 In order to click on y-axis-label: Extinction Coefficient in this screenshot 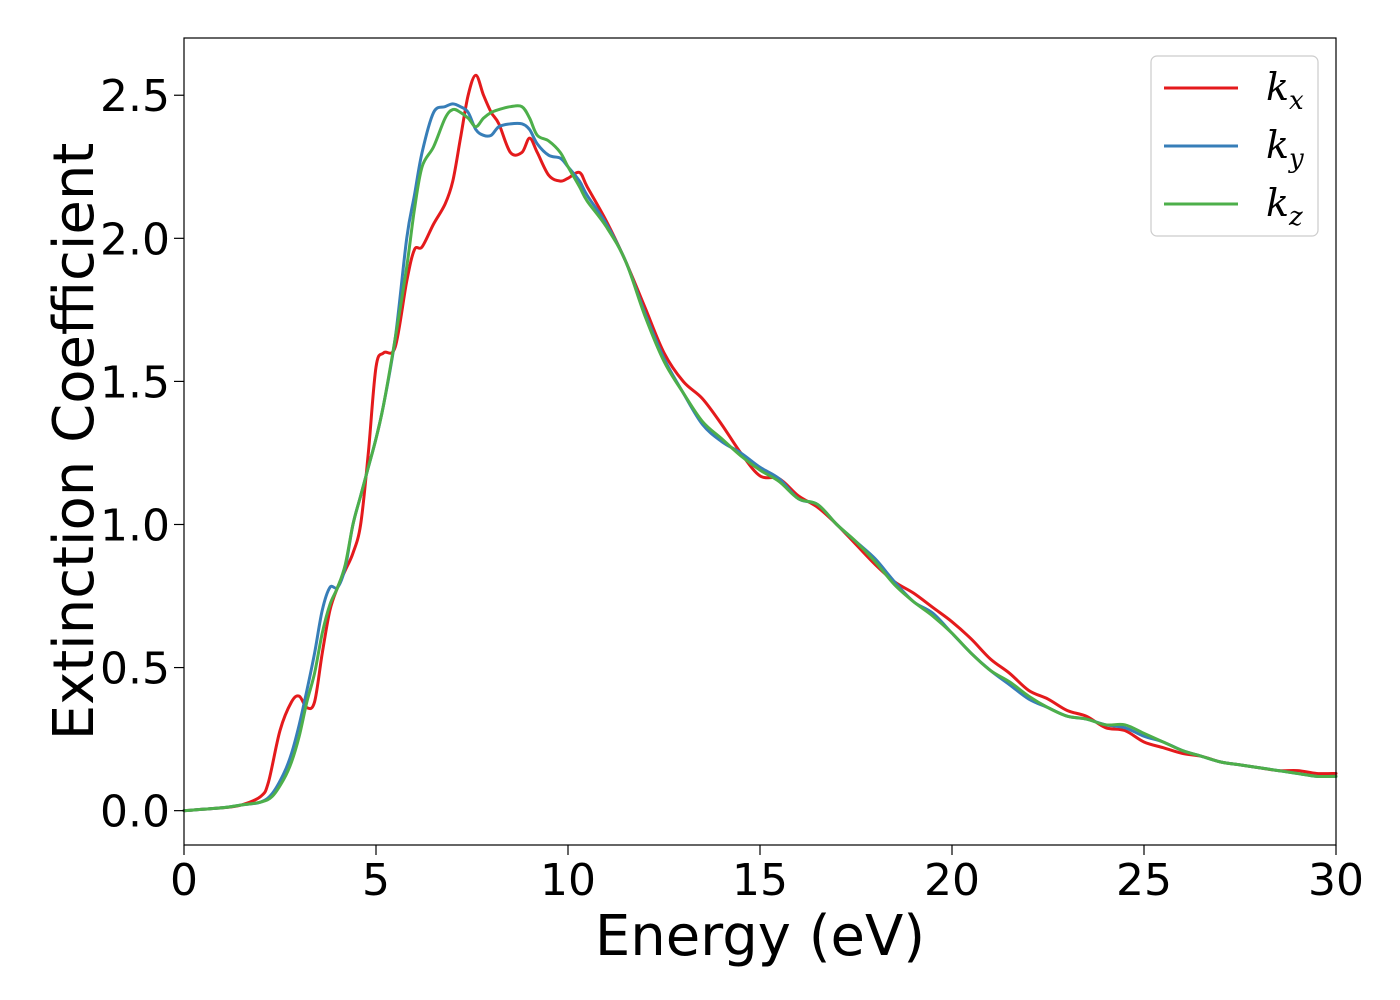, I will do `click(74, 442)`.